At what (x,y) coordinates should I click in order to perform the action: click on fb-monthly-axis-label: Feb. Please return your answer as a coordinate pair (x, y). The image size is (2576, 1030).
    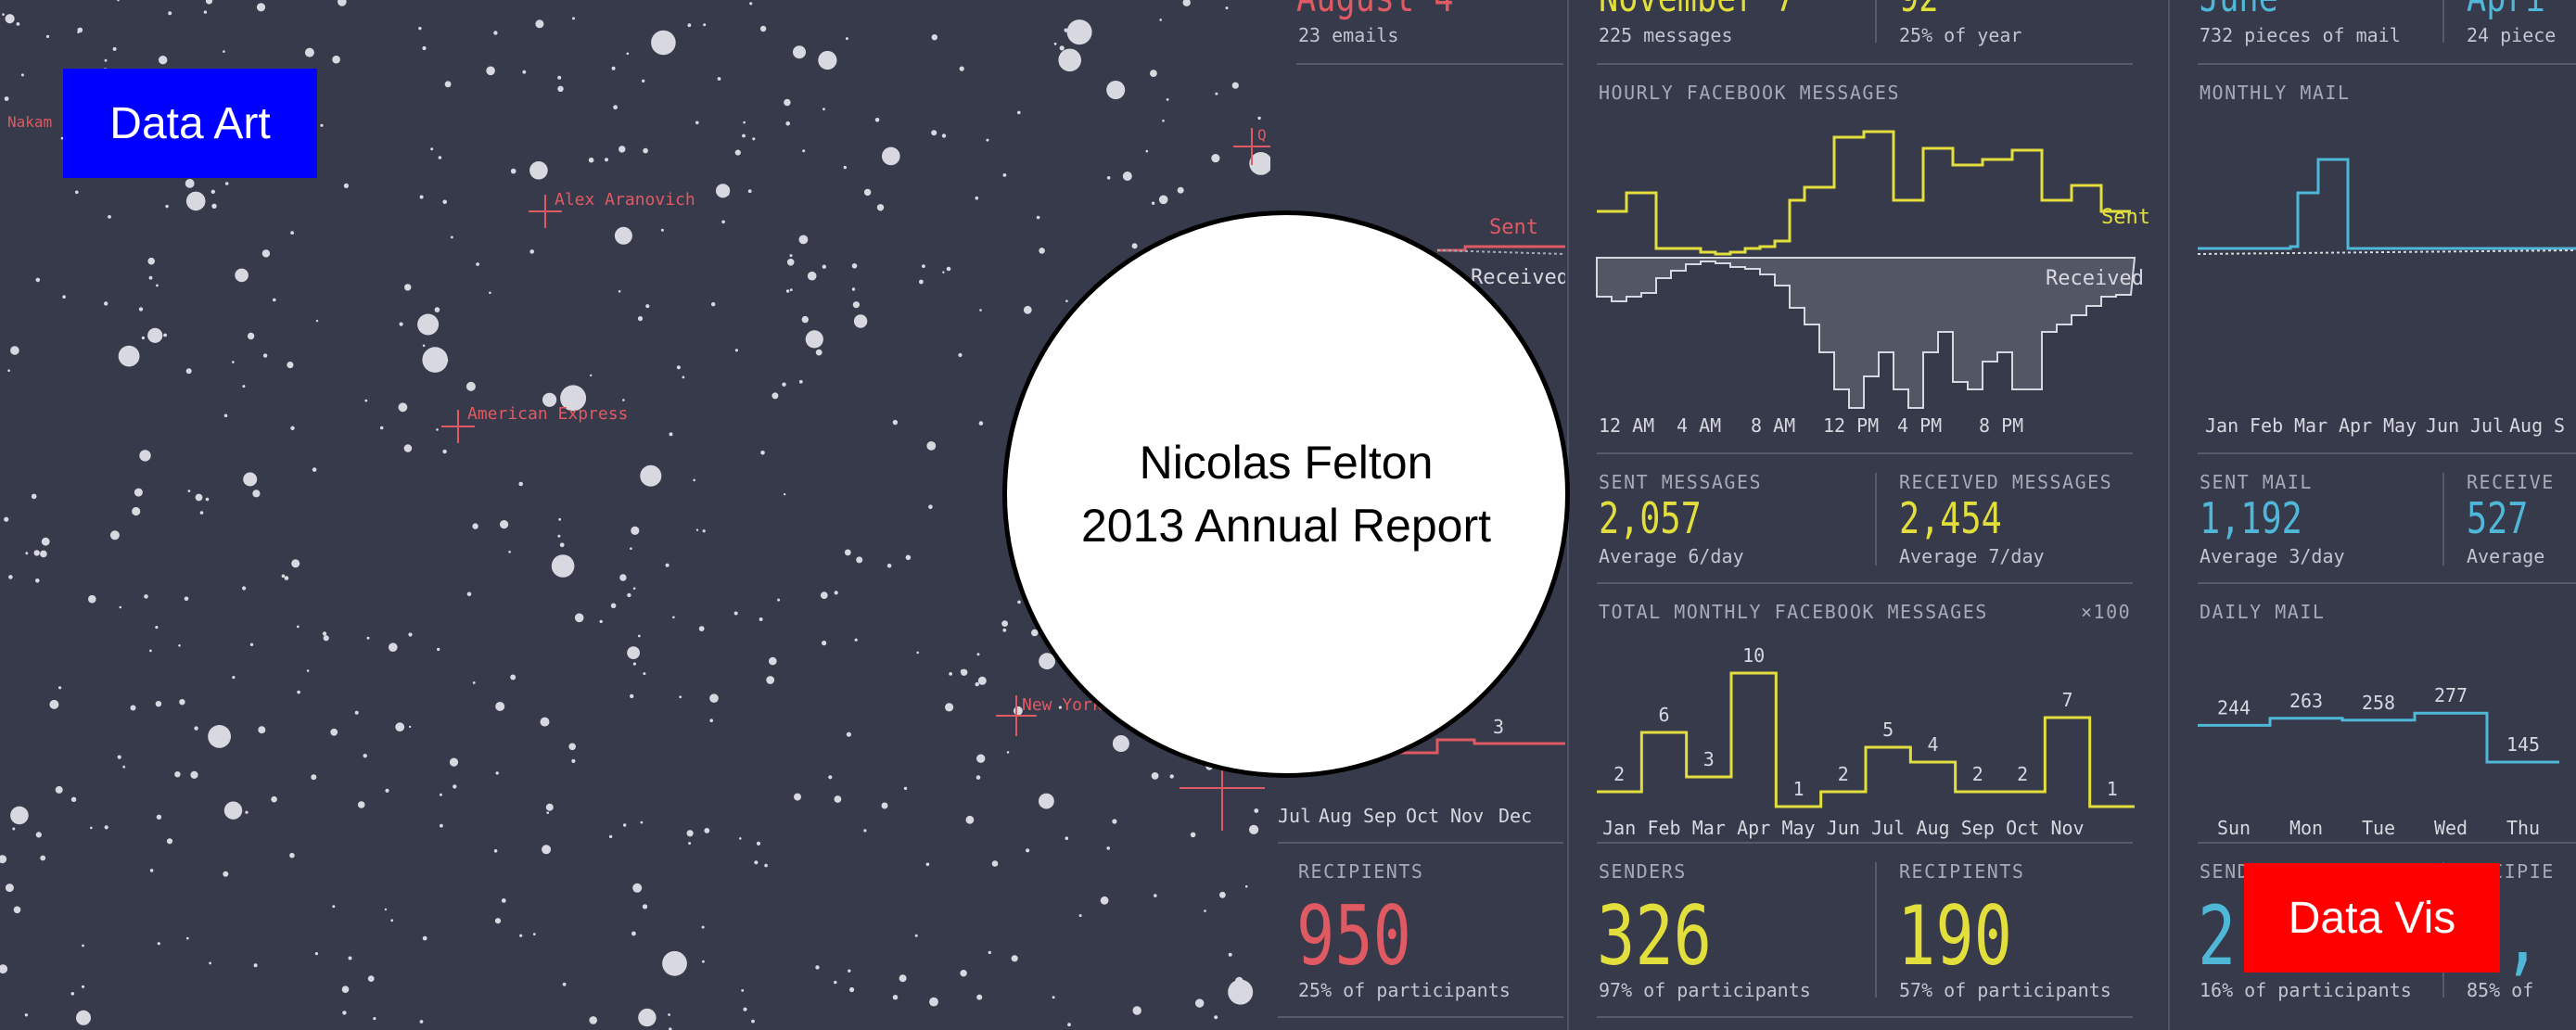
    Looking at the image, I should click on (1664, 828).